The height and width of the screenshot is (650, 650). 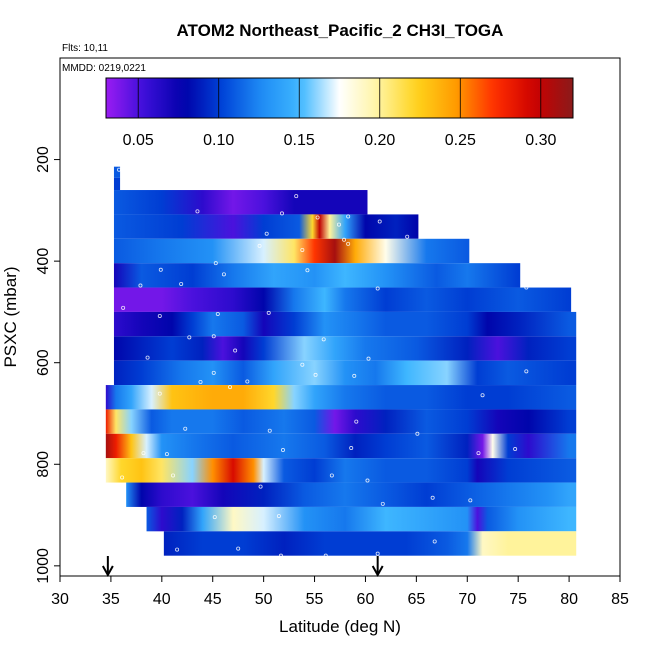 I want to click on x-tick-label: 85, so click(x=620, y=599).